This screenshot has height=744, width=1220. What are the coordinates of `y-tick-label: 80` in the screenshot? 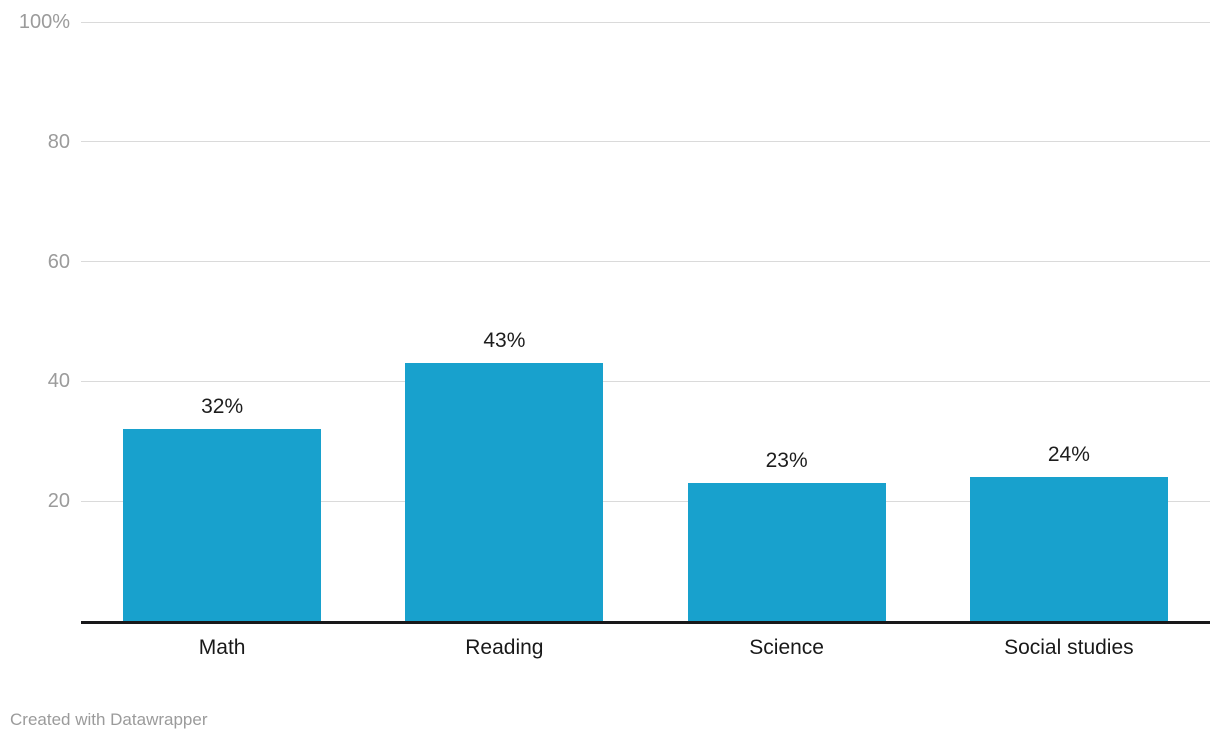 It's located at (58, 141).